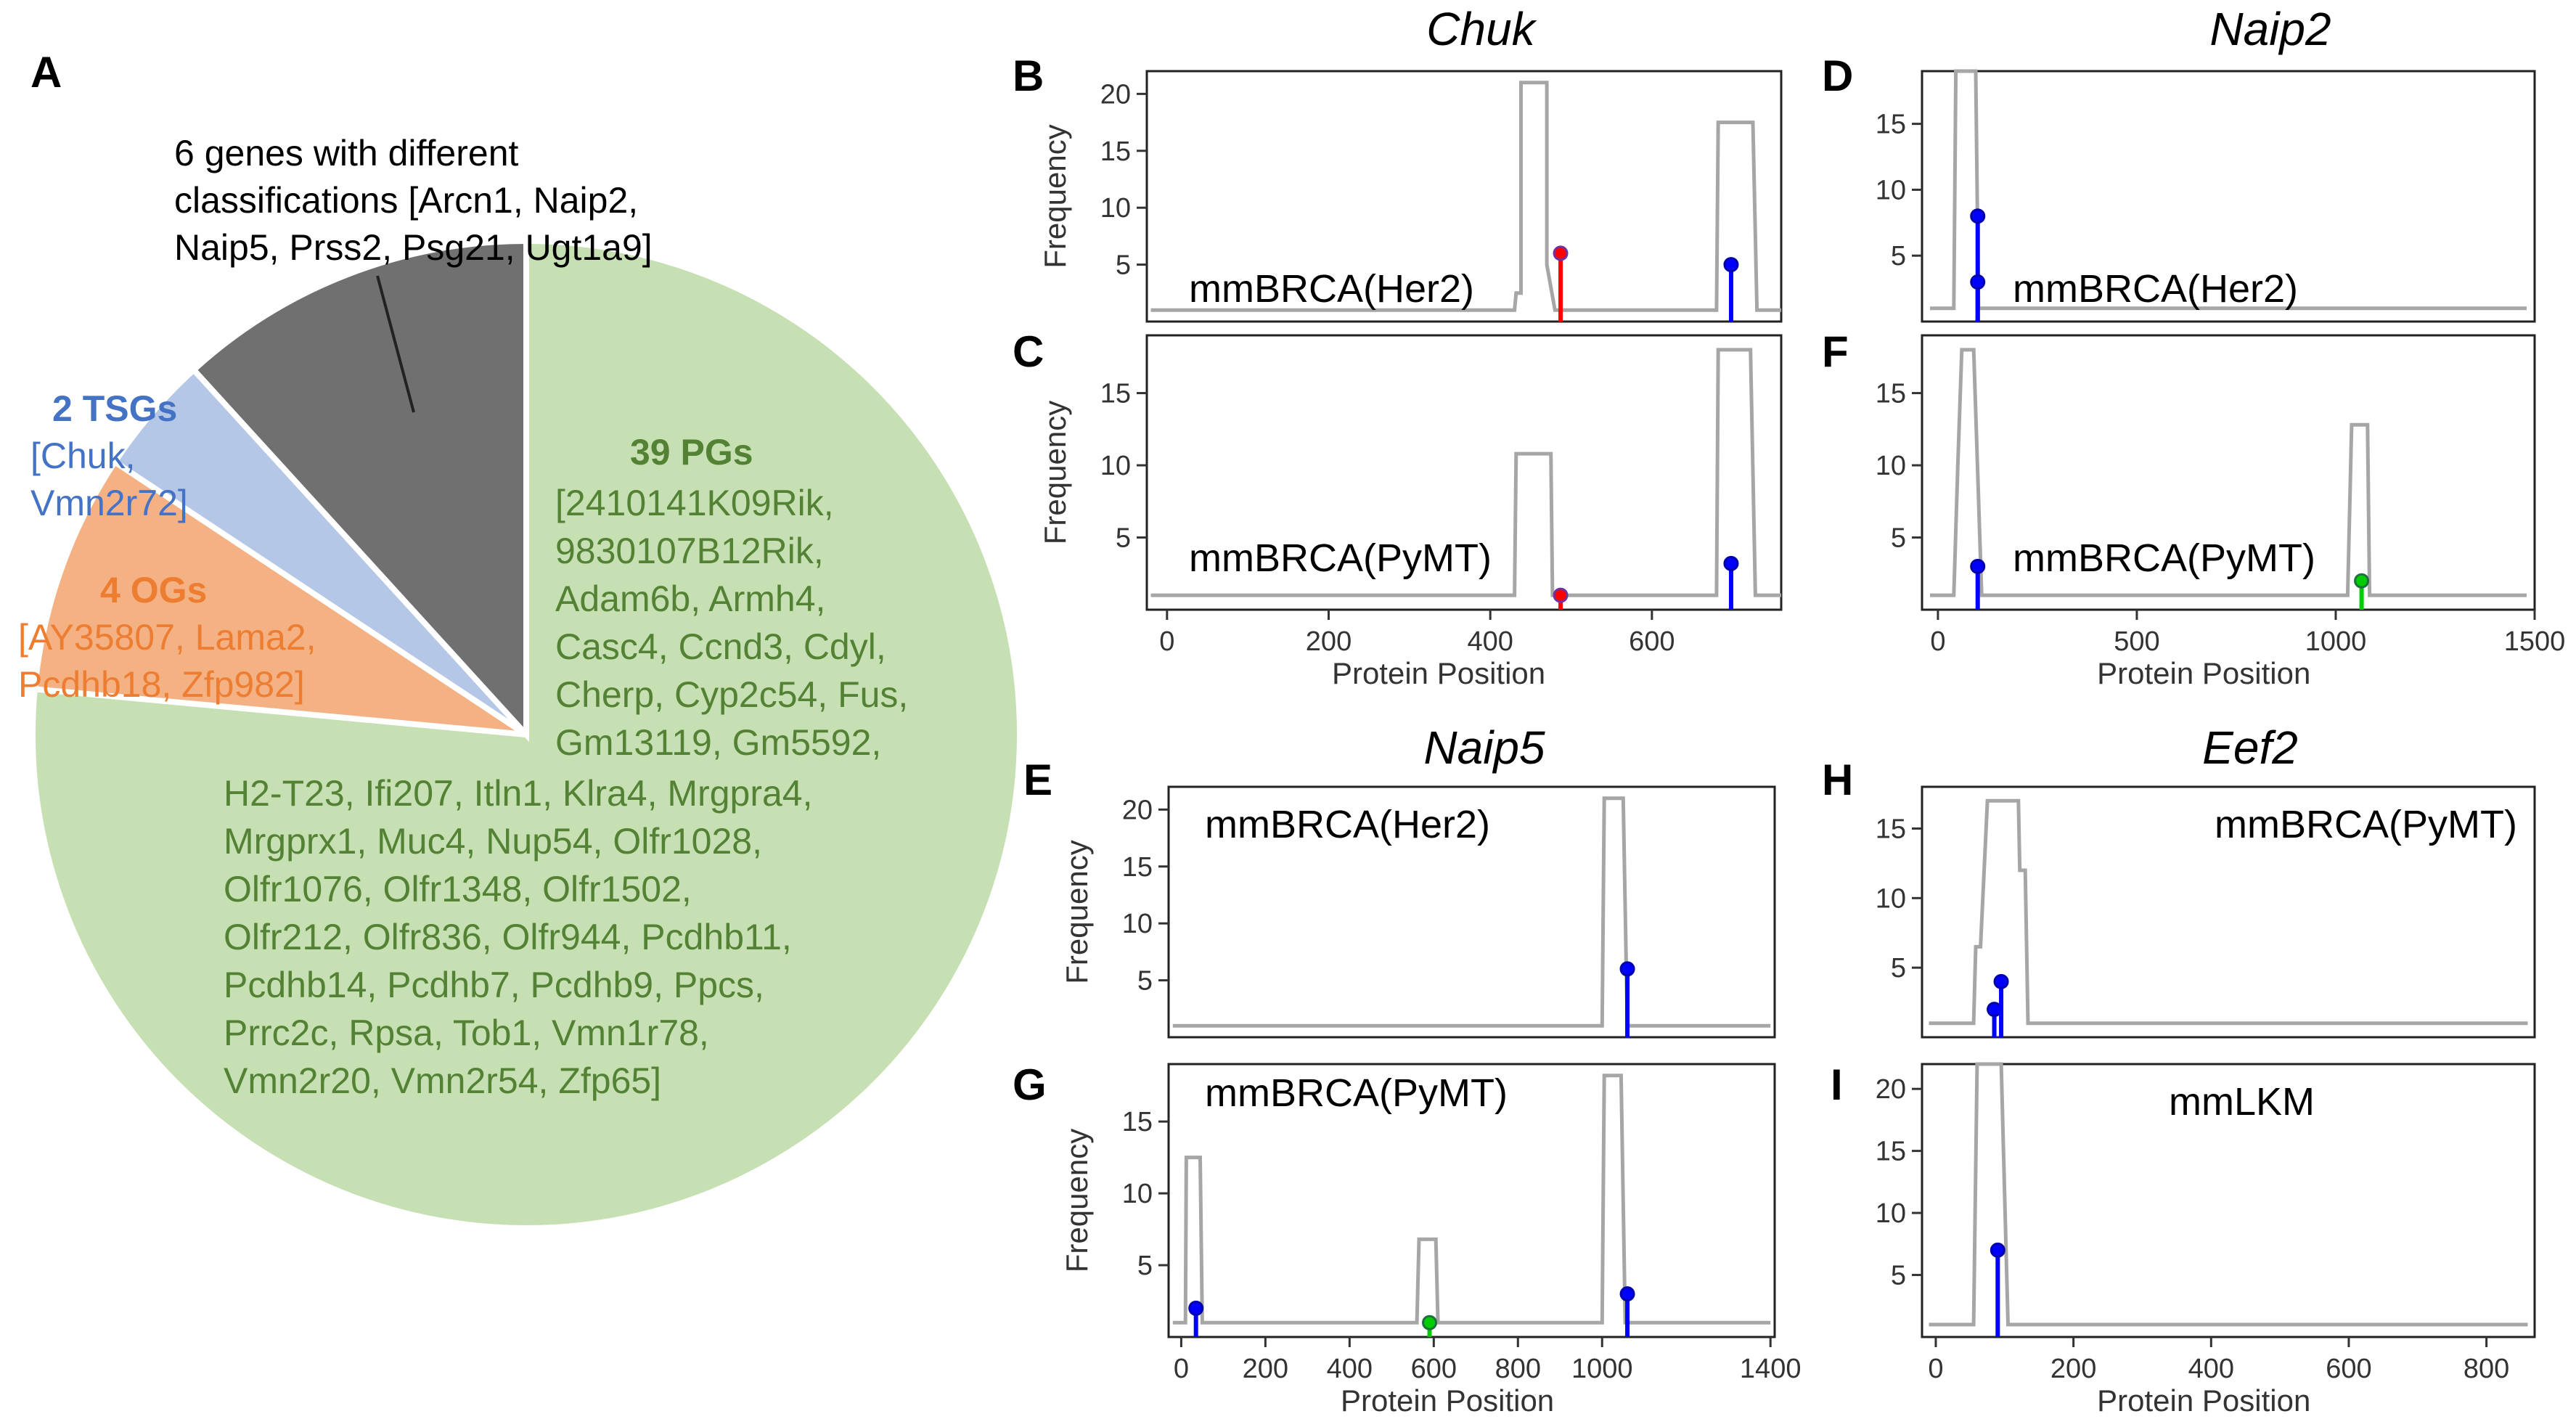  What do you see at coordinates (2242, 1102) in the screenshot?
I see `series-label: mmLKM` at bounding box center [2242, 1102].